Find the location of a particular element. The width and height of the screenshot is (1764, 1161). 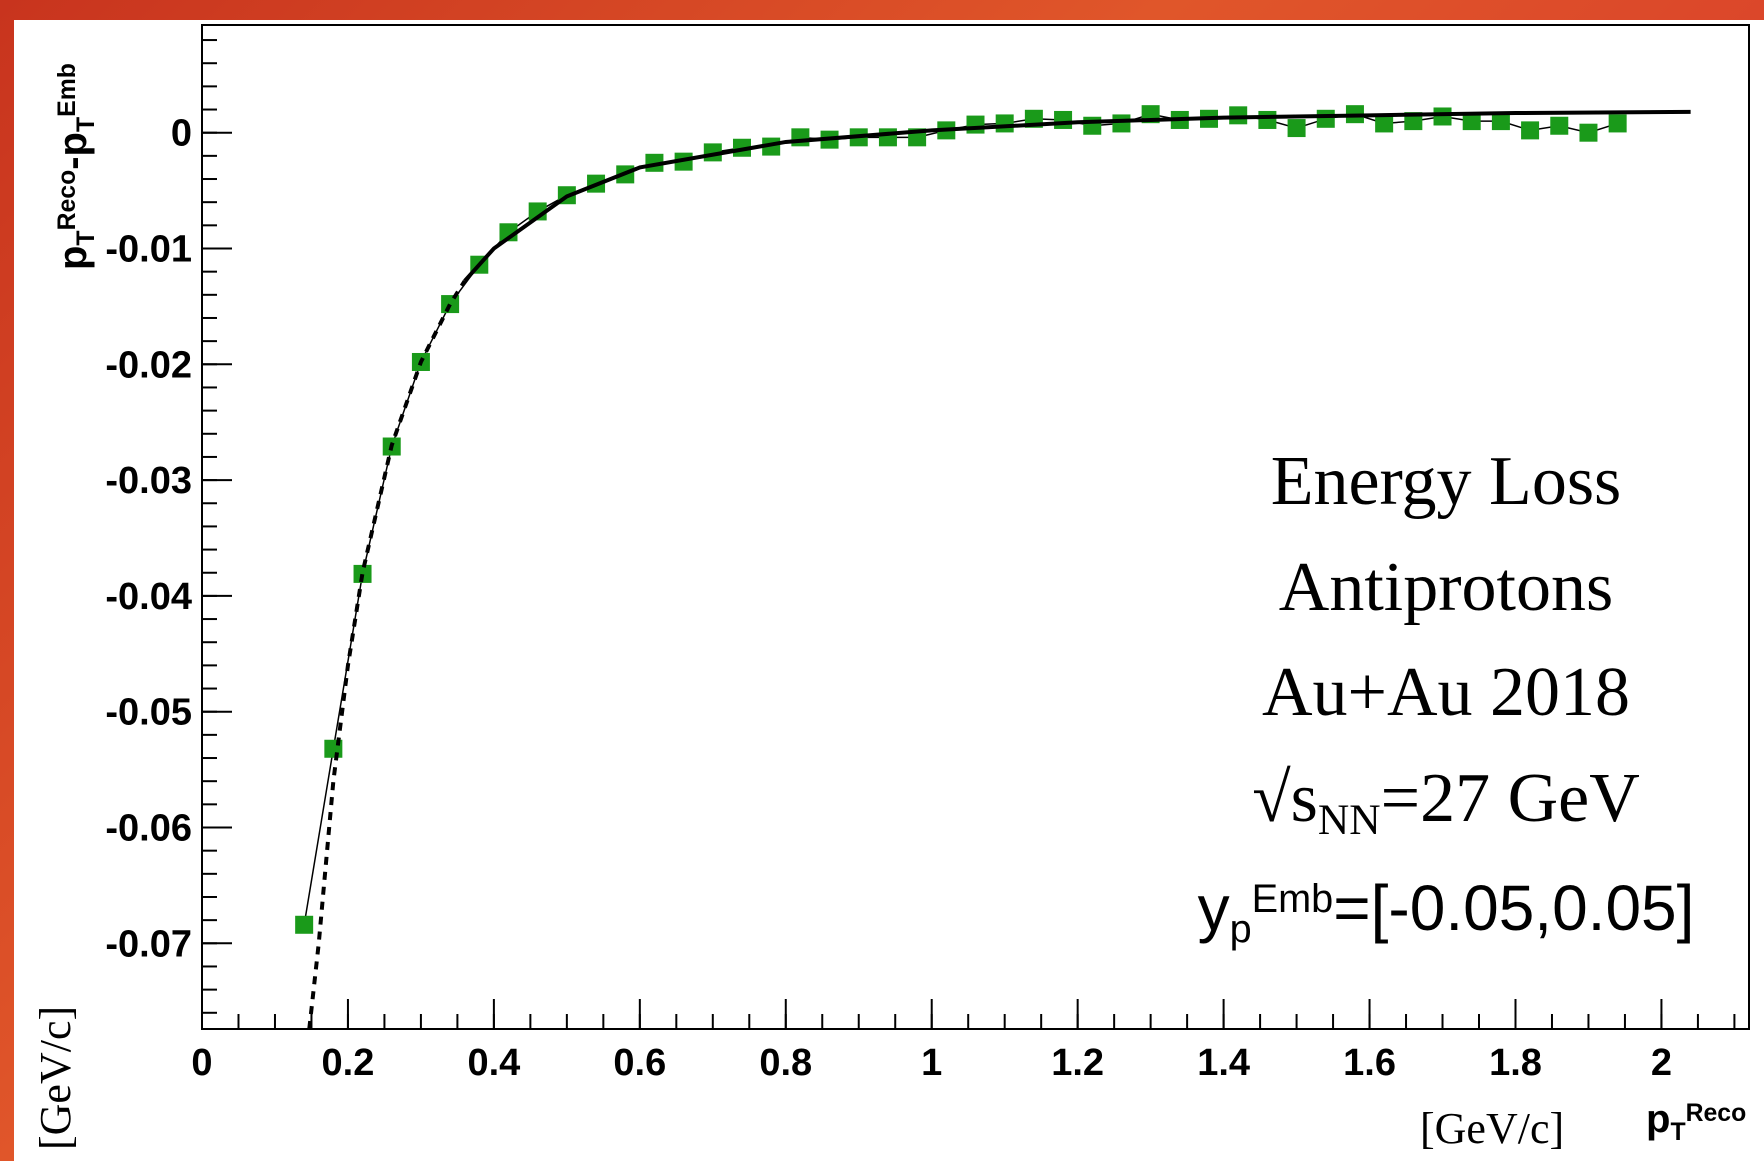

y-tick-label: -0.01 is located at coordinates (148, 249).